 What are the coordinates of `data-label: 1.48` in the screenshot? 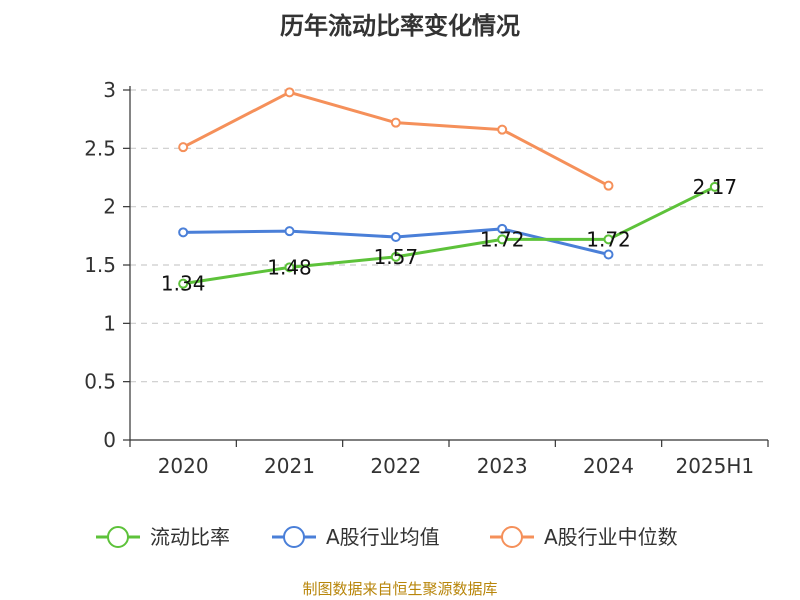 It's located at (289, 267).